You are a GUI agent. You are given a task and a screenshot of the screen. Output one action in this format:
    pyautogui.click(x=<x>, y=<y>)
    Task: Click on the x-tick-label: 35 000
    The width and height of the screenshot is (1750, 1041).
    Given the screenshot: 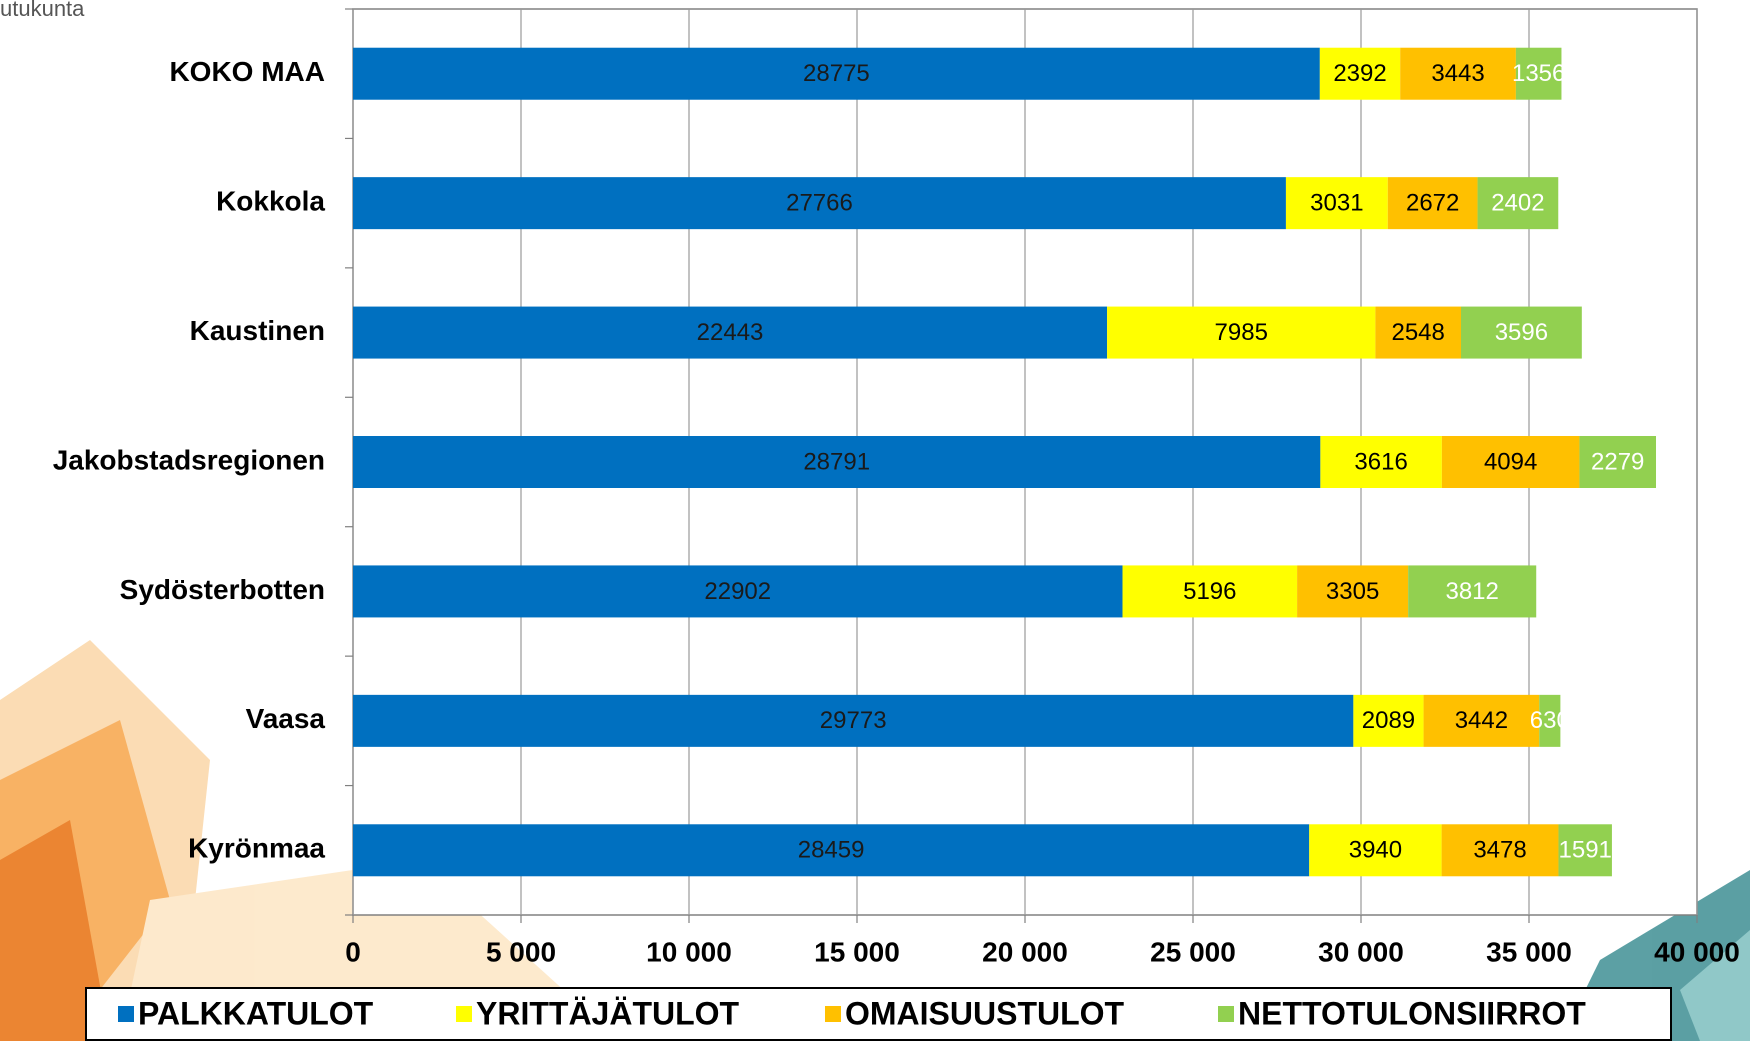 What is the action you would take?
    pyautogui.click(x=1529, y=951)
    